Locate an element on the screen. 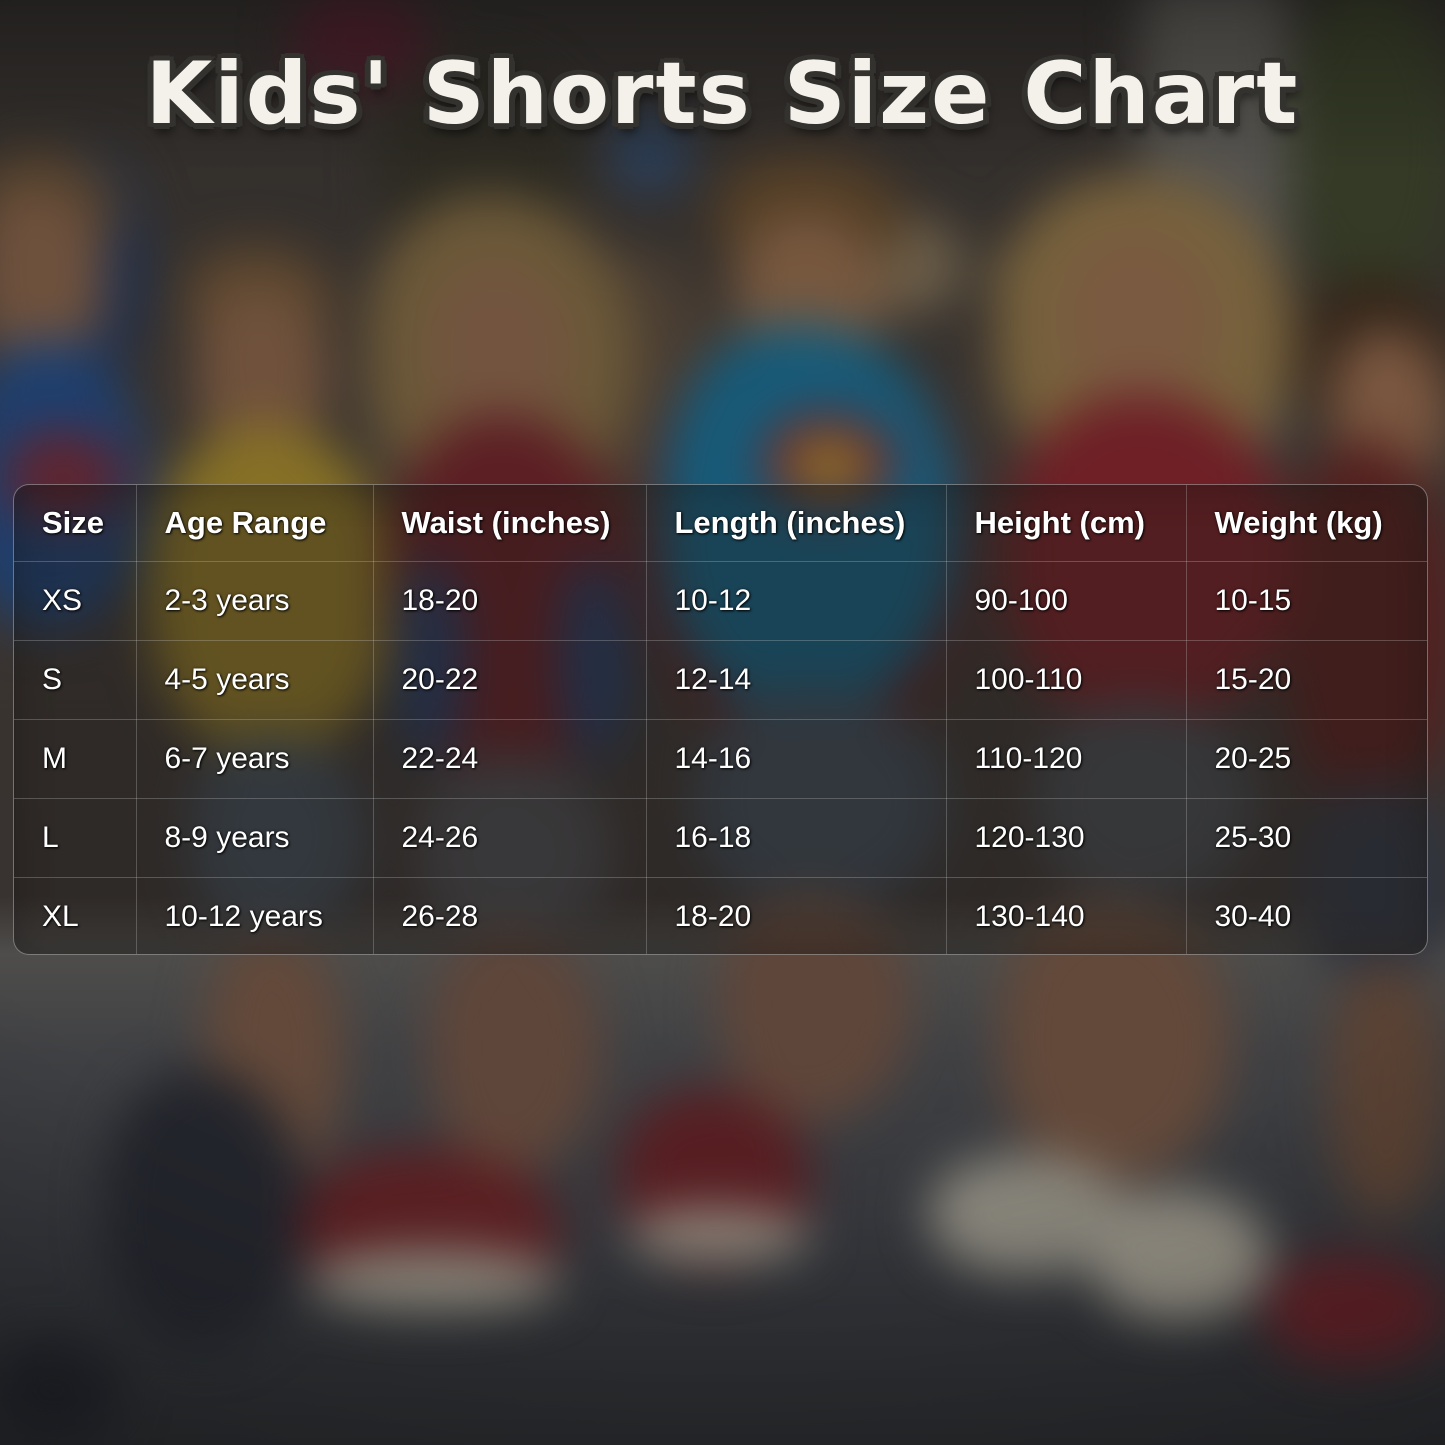 The width and height of the screenshot is (1445, 1445). table-row-m: M 6-7 years 22-24 14-16 110-120 20-25 is located at coordinates (720, 759).